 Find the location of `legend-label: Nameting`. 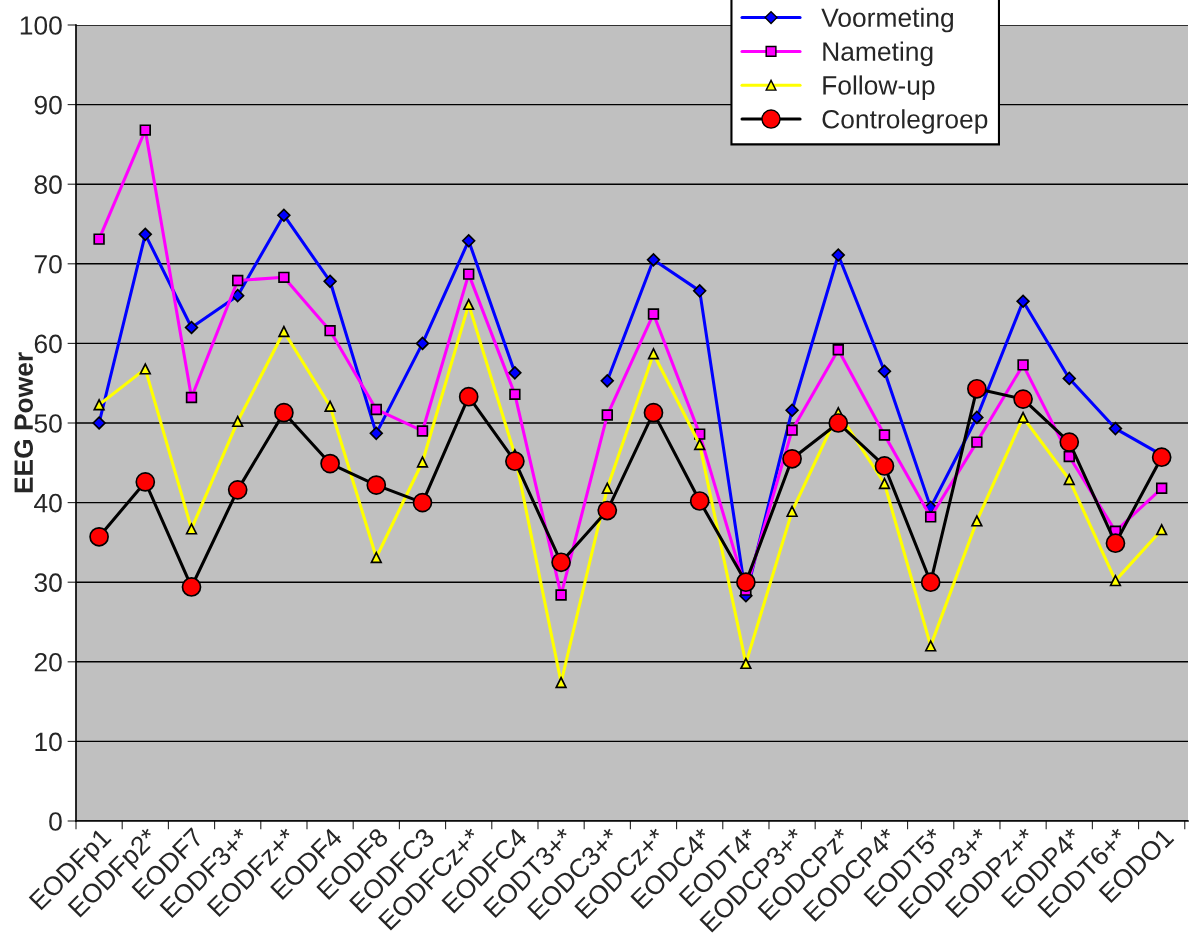

legend-label: Nameting is located at coordinates (878, 54).